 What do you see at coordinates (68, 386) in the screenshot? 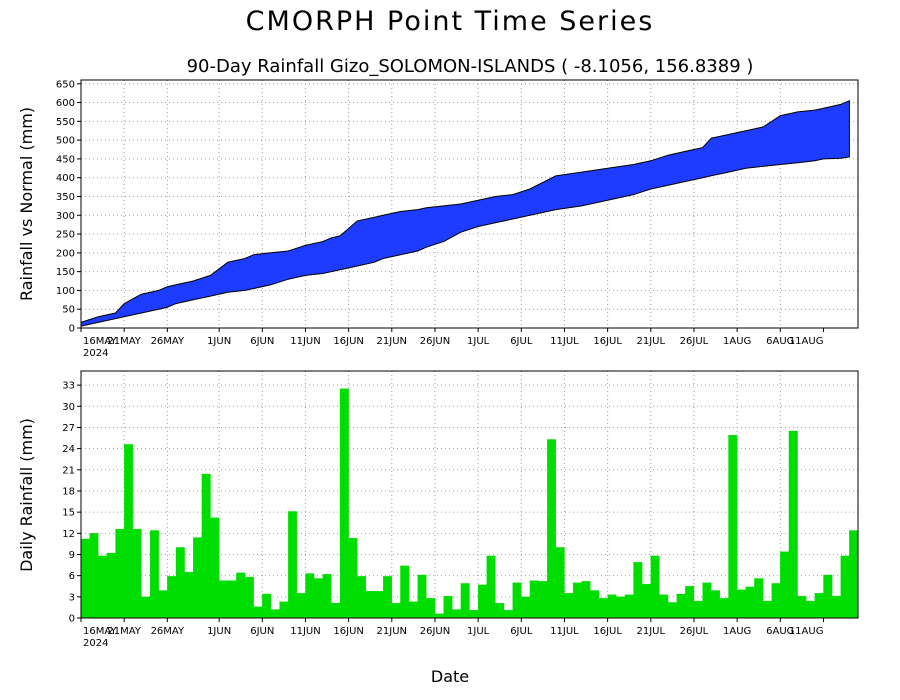
I see `y-tick-label: 33` at bounding box center [68, 386].